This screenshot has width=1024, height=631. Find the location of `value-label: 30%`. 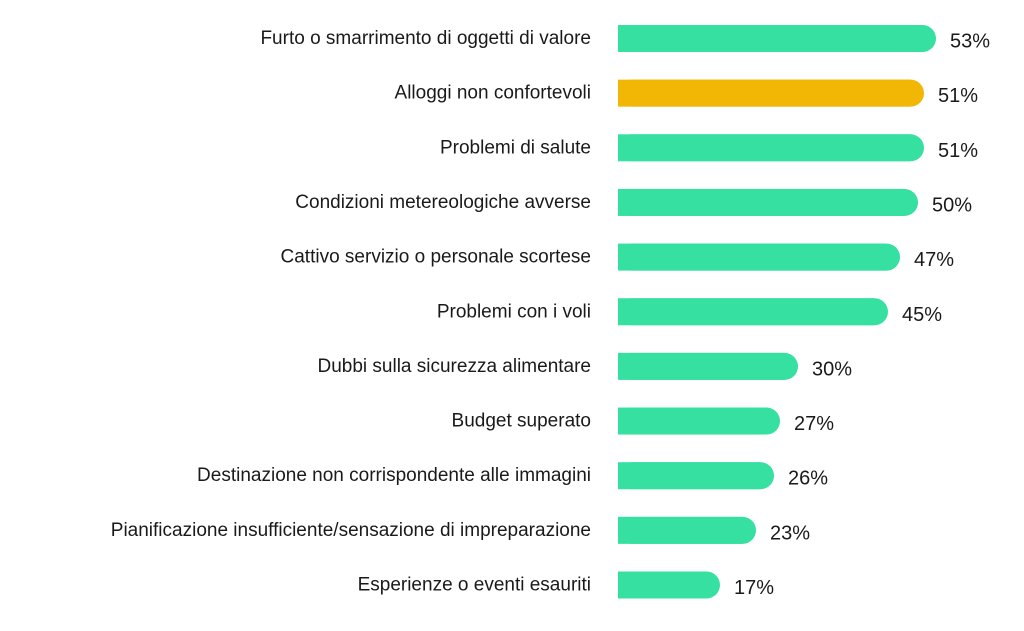

value-label: 30% is located at coordinates (832, 369).